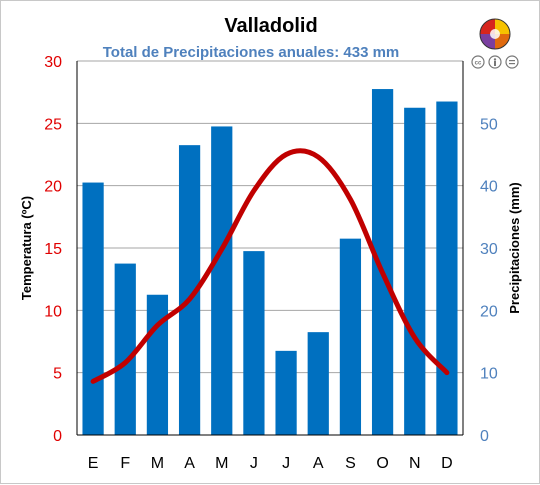 This screenshot has width=540, height=485. I want to click on y-tick-left: 25, so click(53, 124).